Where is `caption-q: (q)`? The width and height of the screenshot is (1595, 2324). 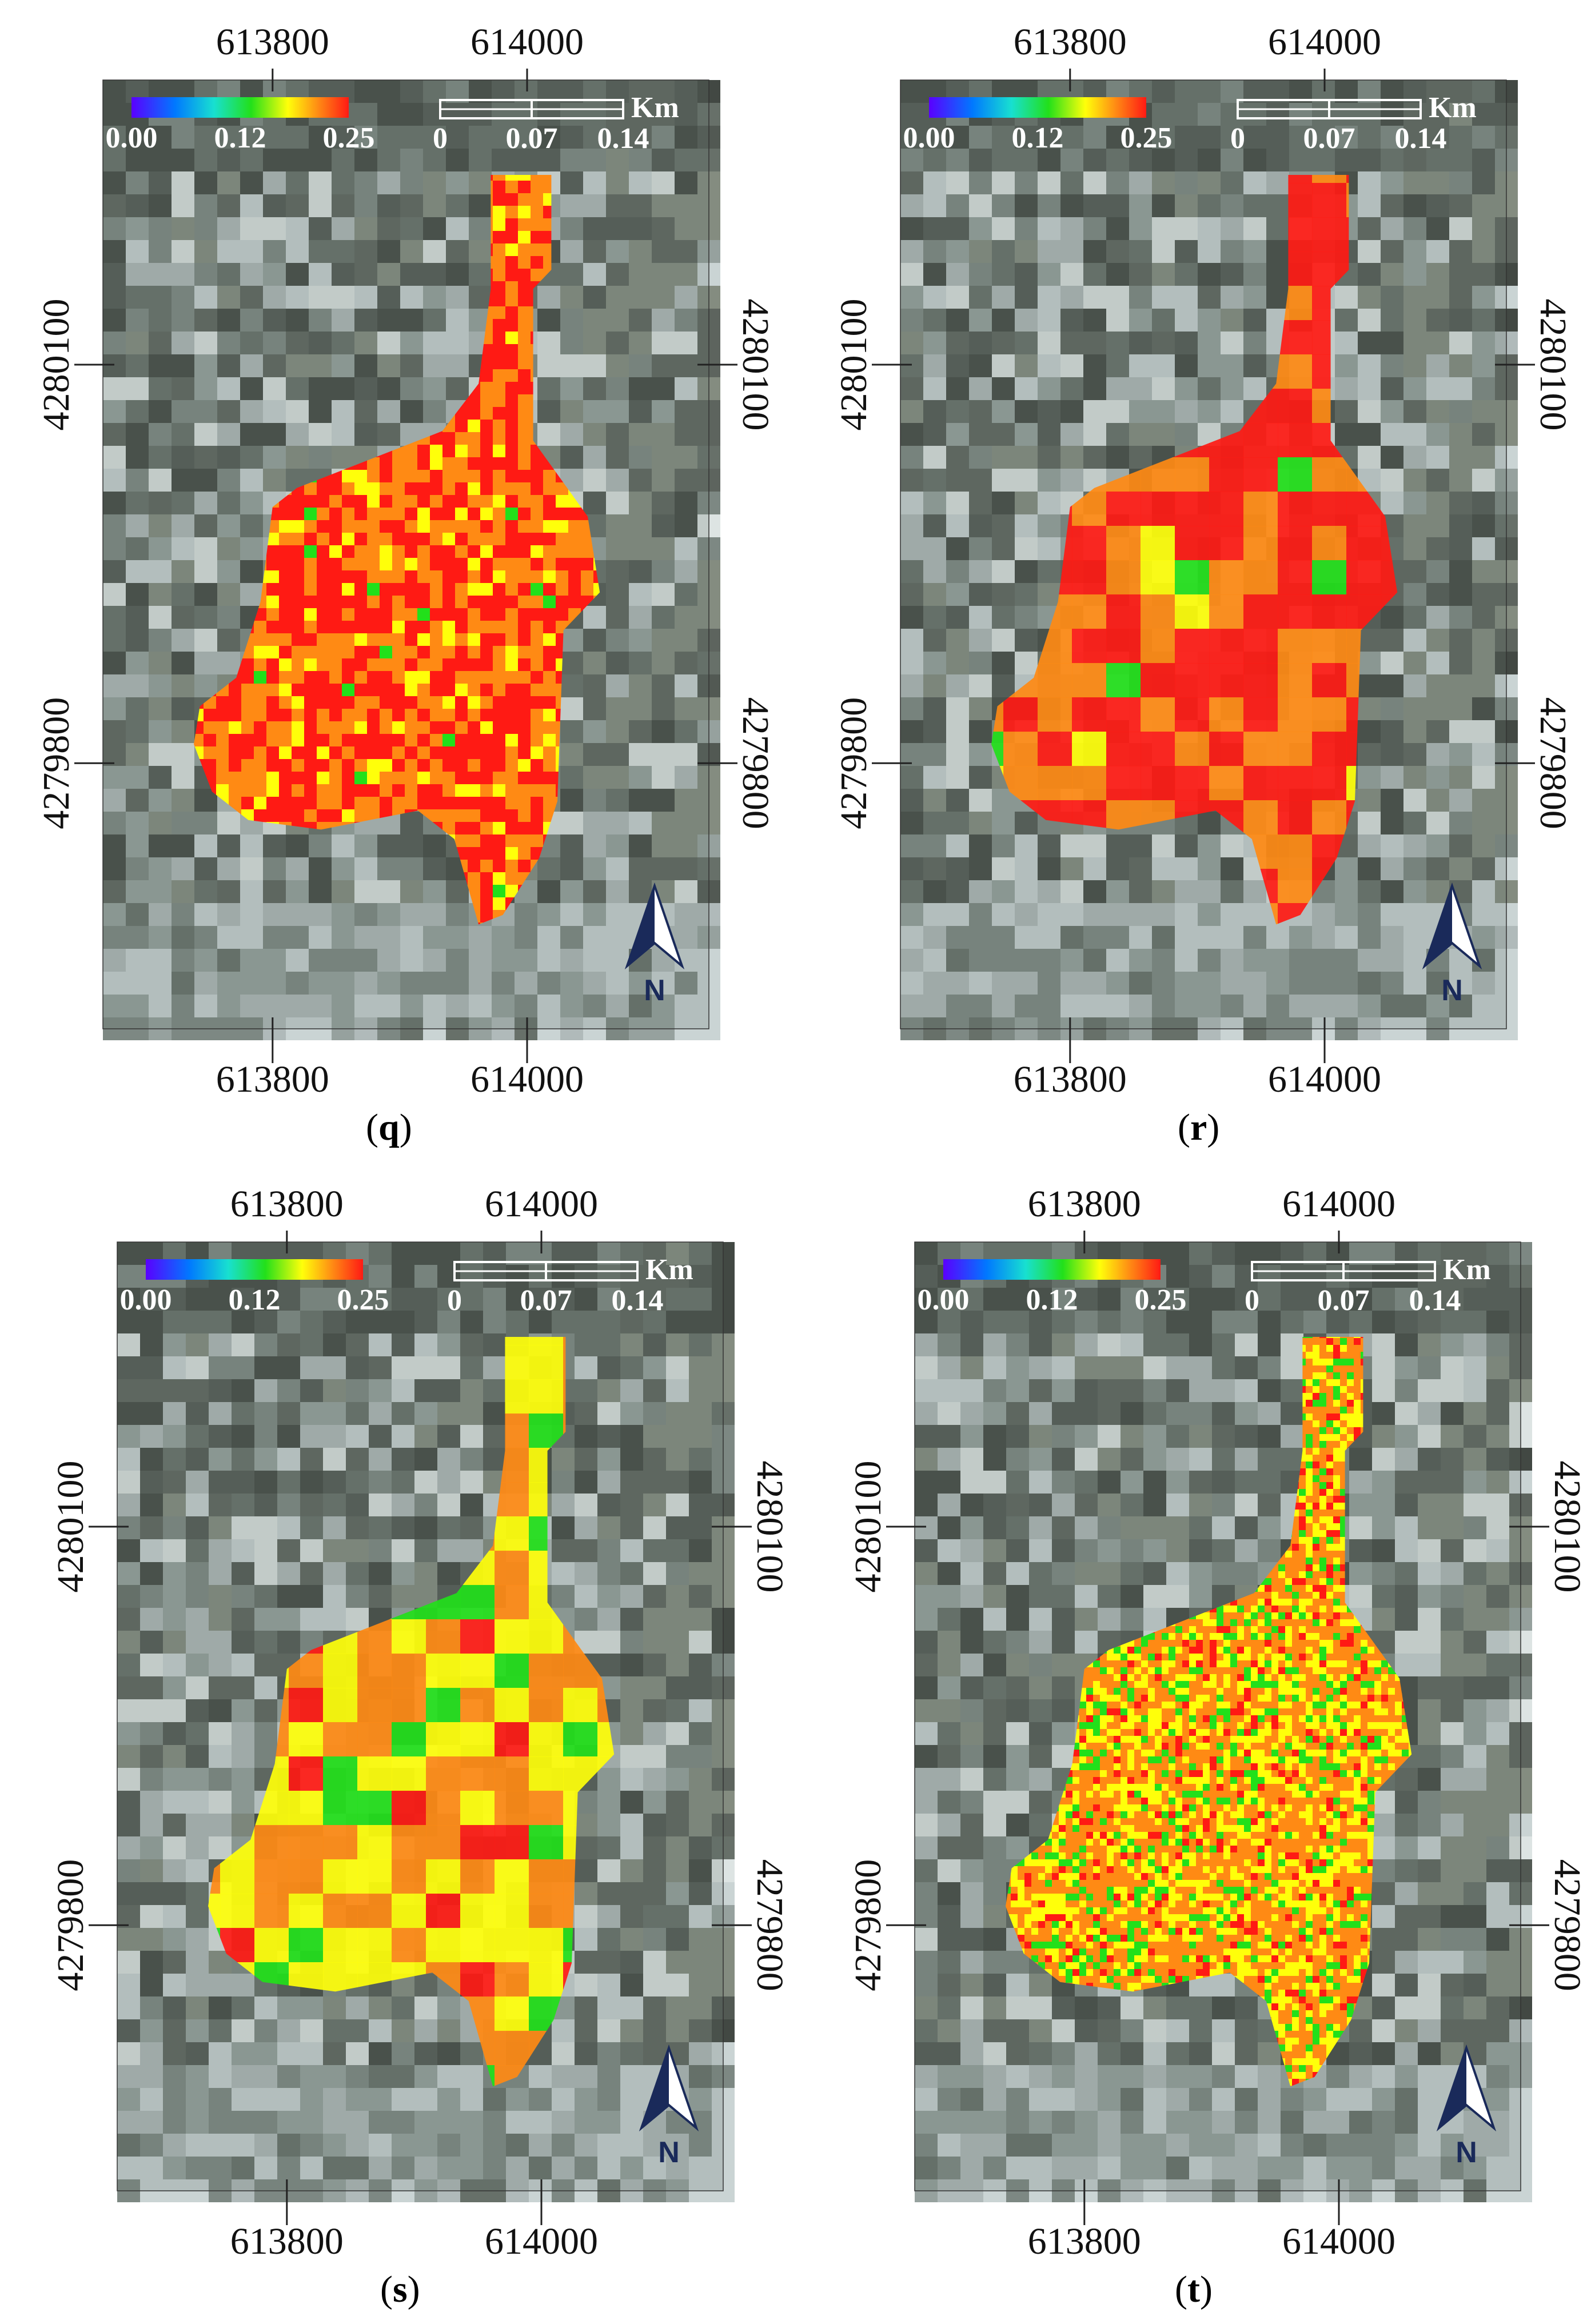
caption-q: (q) is located at coordinates (389, 1127).